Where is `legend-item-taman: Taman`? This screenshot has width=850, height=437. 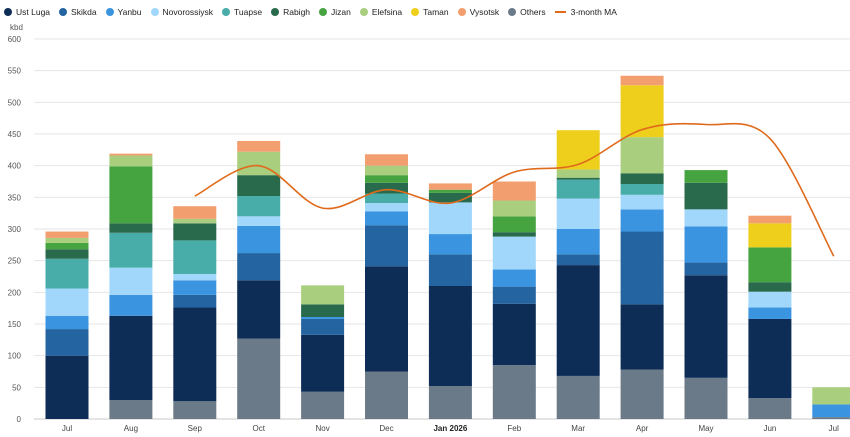
legend-item-taman: Taman is located at coordinates (430, 12).